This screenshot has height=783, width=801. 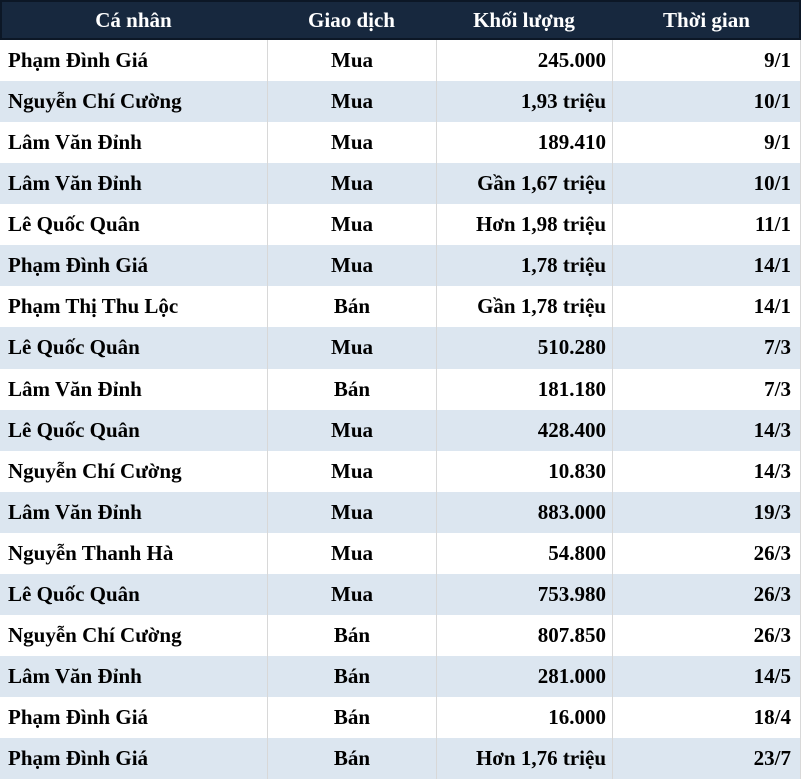 I want to click on table-row: Phạm Đình Giá Bán 16.000 18/4, so click(x=400, y=718).